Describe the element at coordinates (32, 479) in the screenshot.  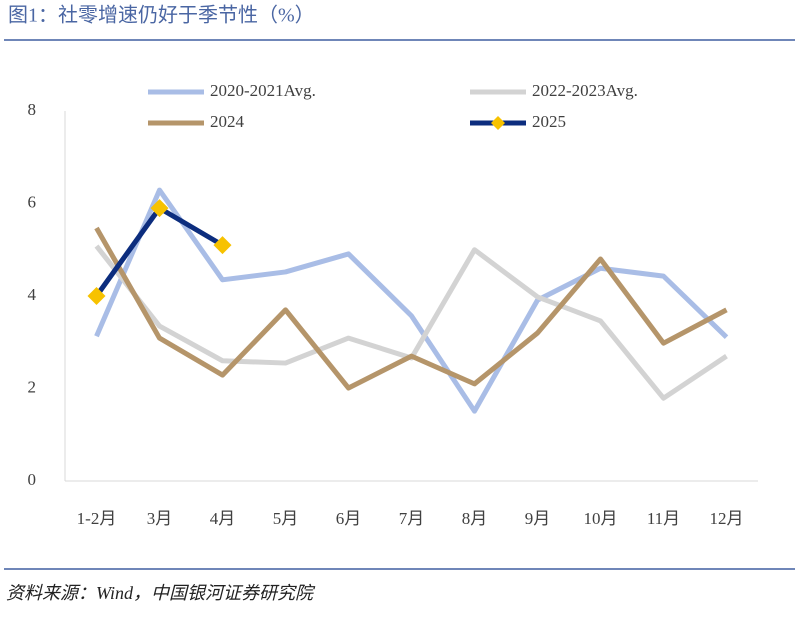
I see `y-tick-label: 0` at that location.